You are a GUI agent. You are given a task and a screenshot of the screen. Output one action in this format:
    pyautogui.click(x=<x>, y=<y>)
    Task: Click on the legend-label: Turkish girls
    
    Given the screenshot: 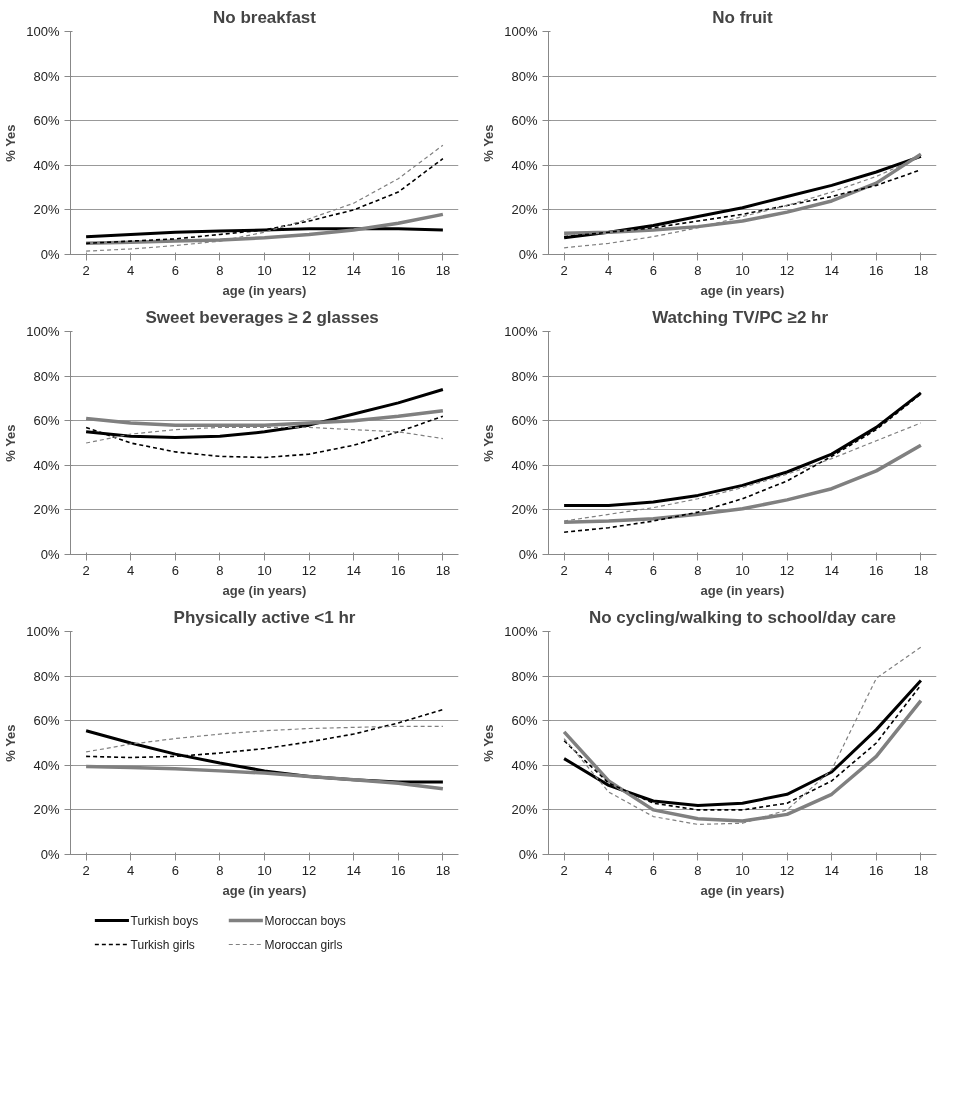 What is the action you would take?
    pyautogui.click(x=162, y=944)
    